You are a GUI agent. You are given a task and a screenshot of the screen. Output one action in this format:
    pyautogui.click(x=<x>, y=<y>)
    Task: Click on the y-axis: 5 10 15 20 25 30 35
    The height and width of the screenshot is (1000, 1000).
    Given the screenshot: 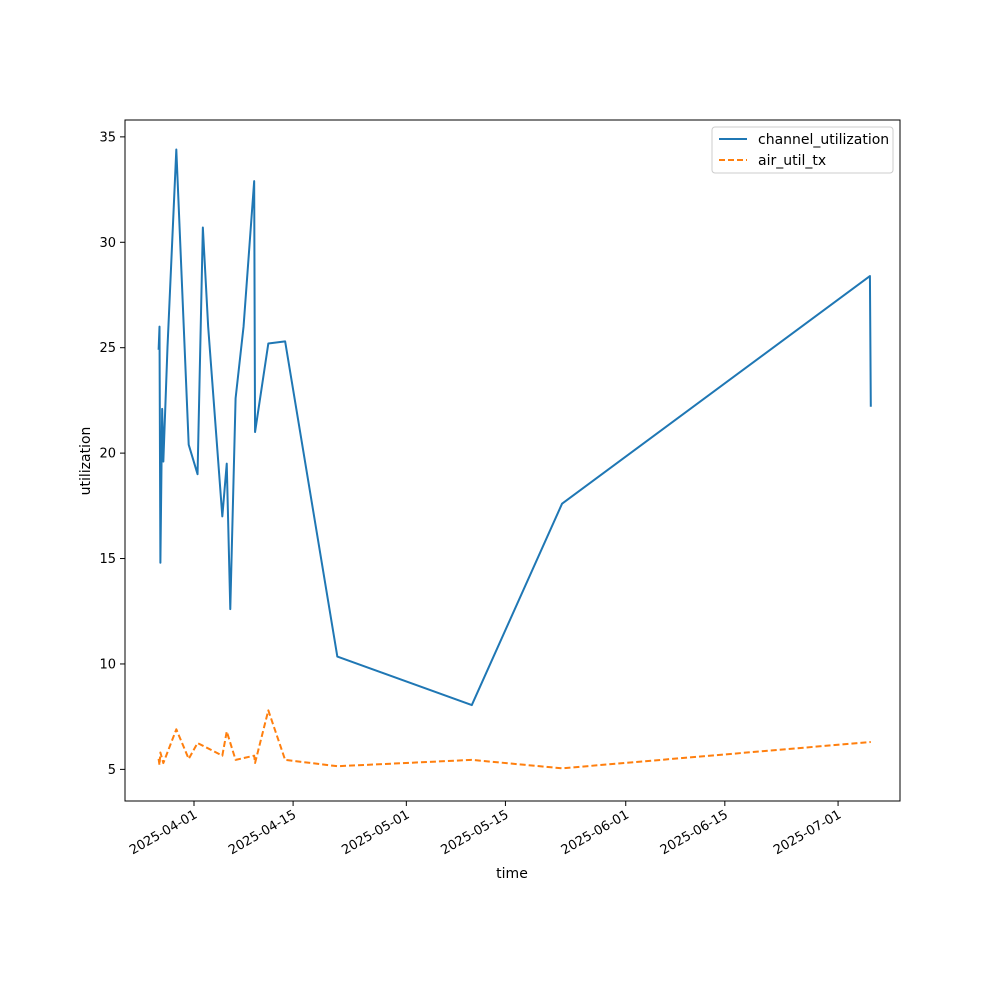 What is the action you would take?
    pyautogui.click(x=112, y=454)
    